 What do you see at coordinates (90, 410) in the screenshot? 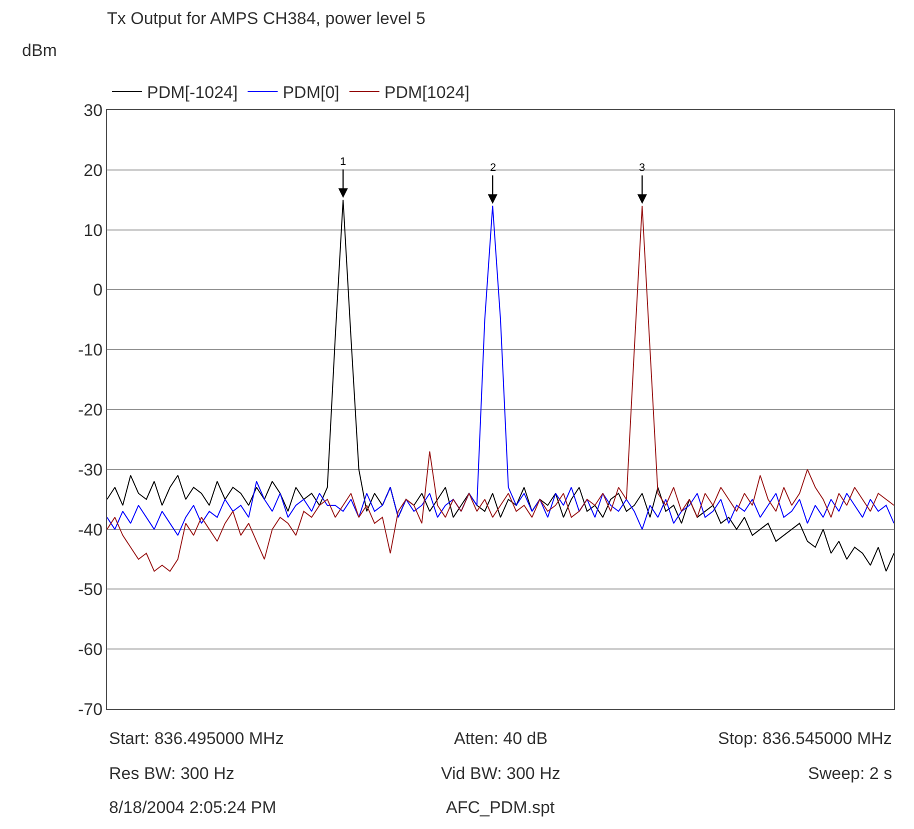
I see `y-tick-label: -20` at bounding box center [90, 410].